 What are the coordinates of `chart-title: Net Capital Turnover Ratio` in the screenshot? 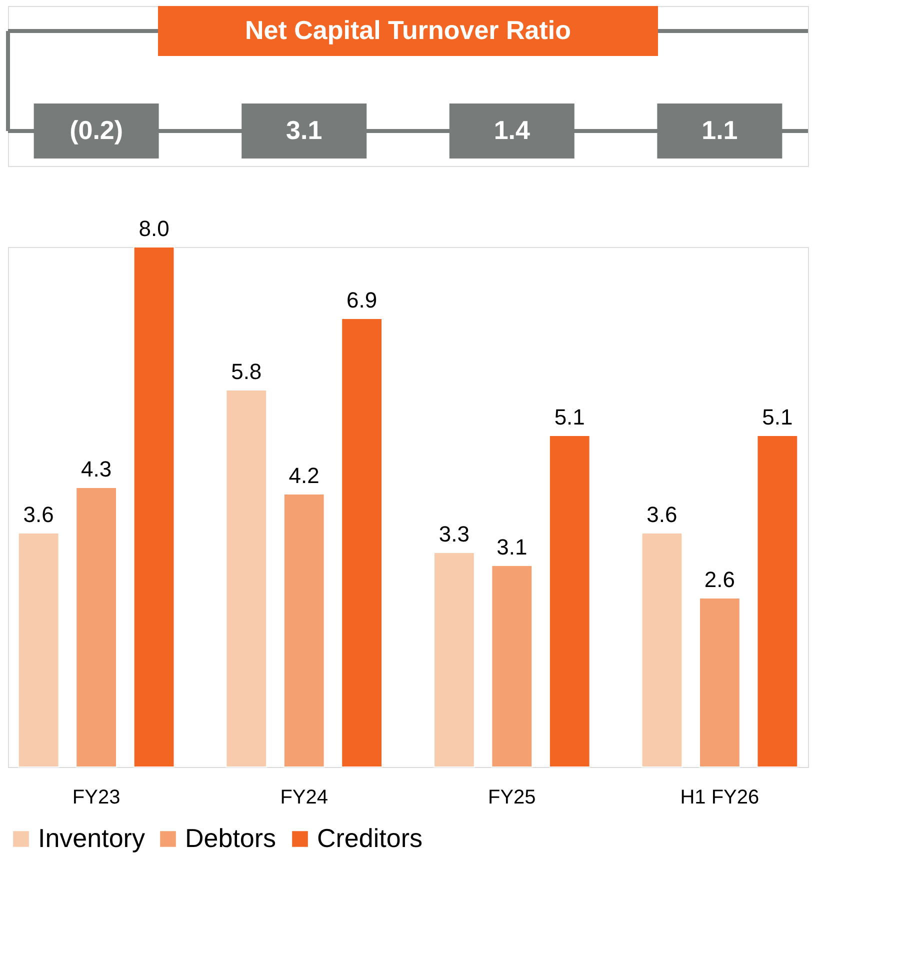 It's located at (408, 30).